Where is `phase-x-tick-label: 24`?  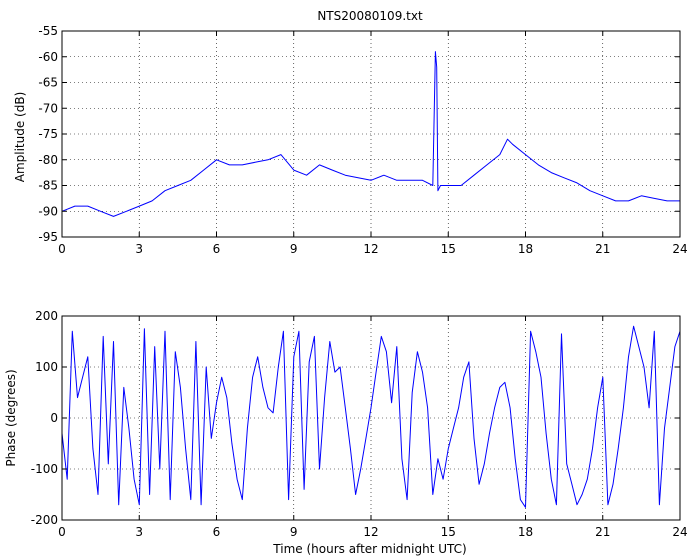 phase-x-tick-label: 24 is located at coordinates (679, 532).